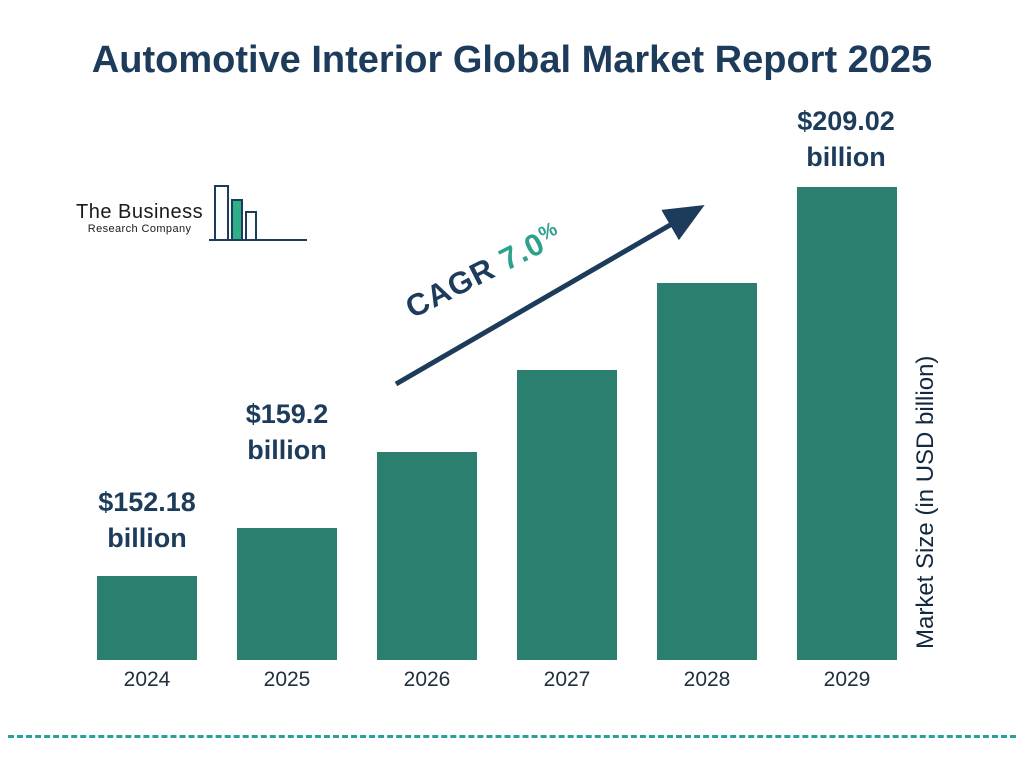  What do you see at coordinates (567, 515) in the screenshot?
I see `bar-2027` at bounding box center [567, 515].